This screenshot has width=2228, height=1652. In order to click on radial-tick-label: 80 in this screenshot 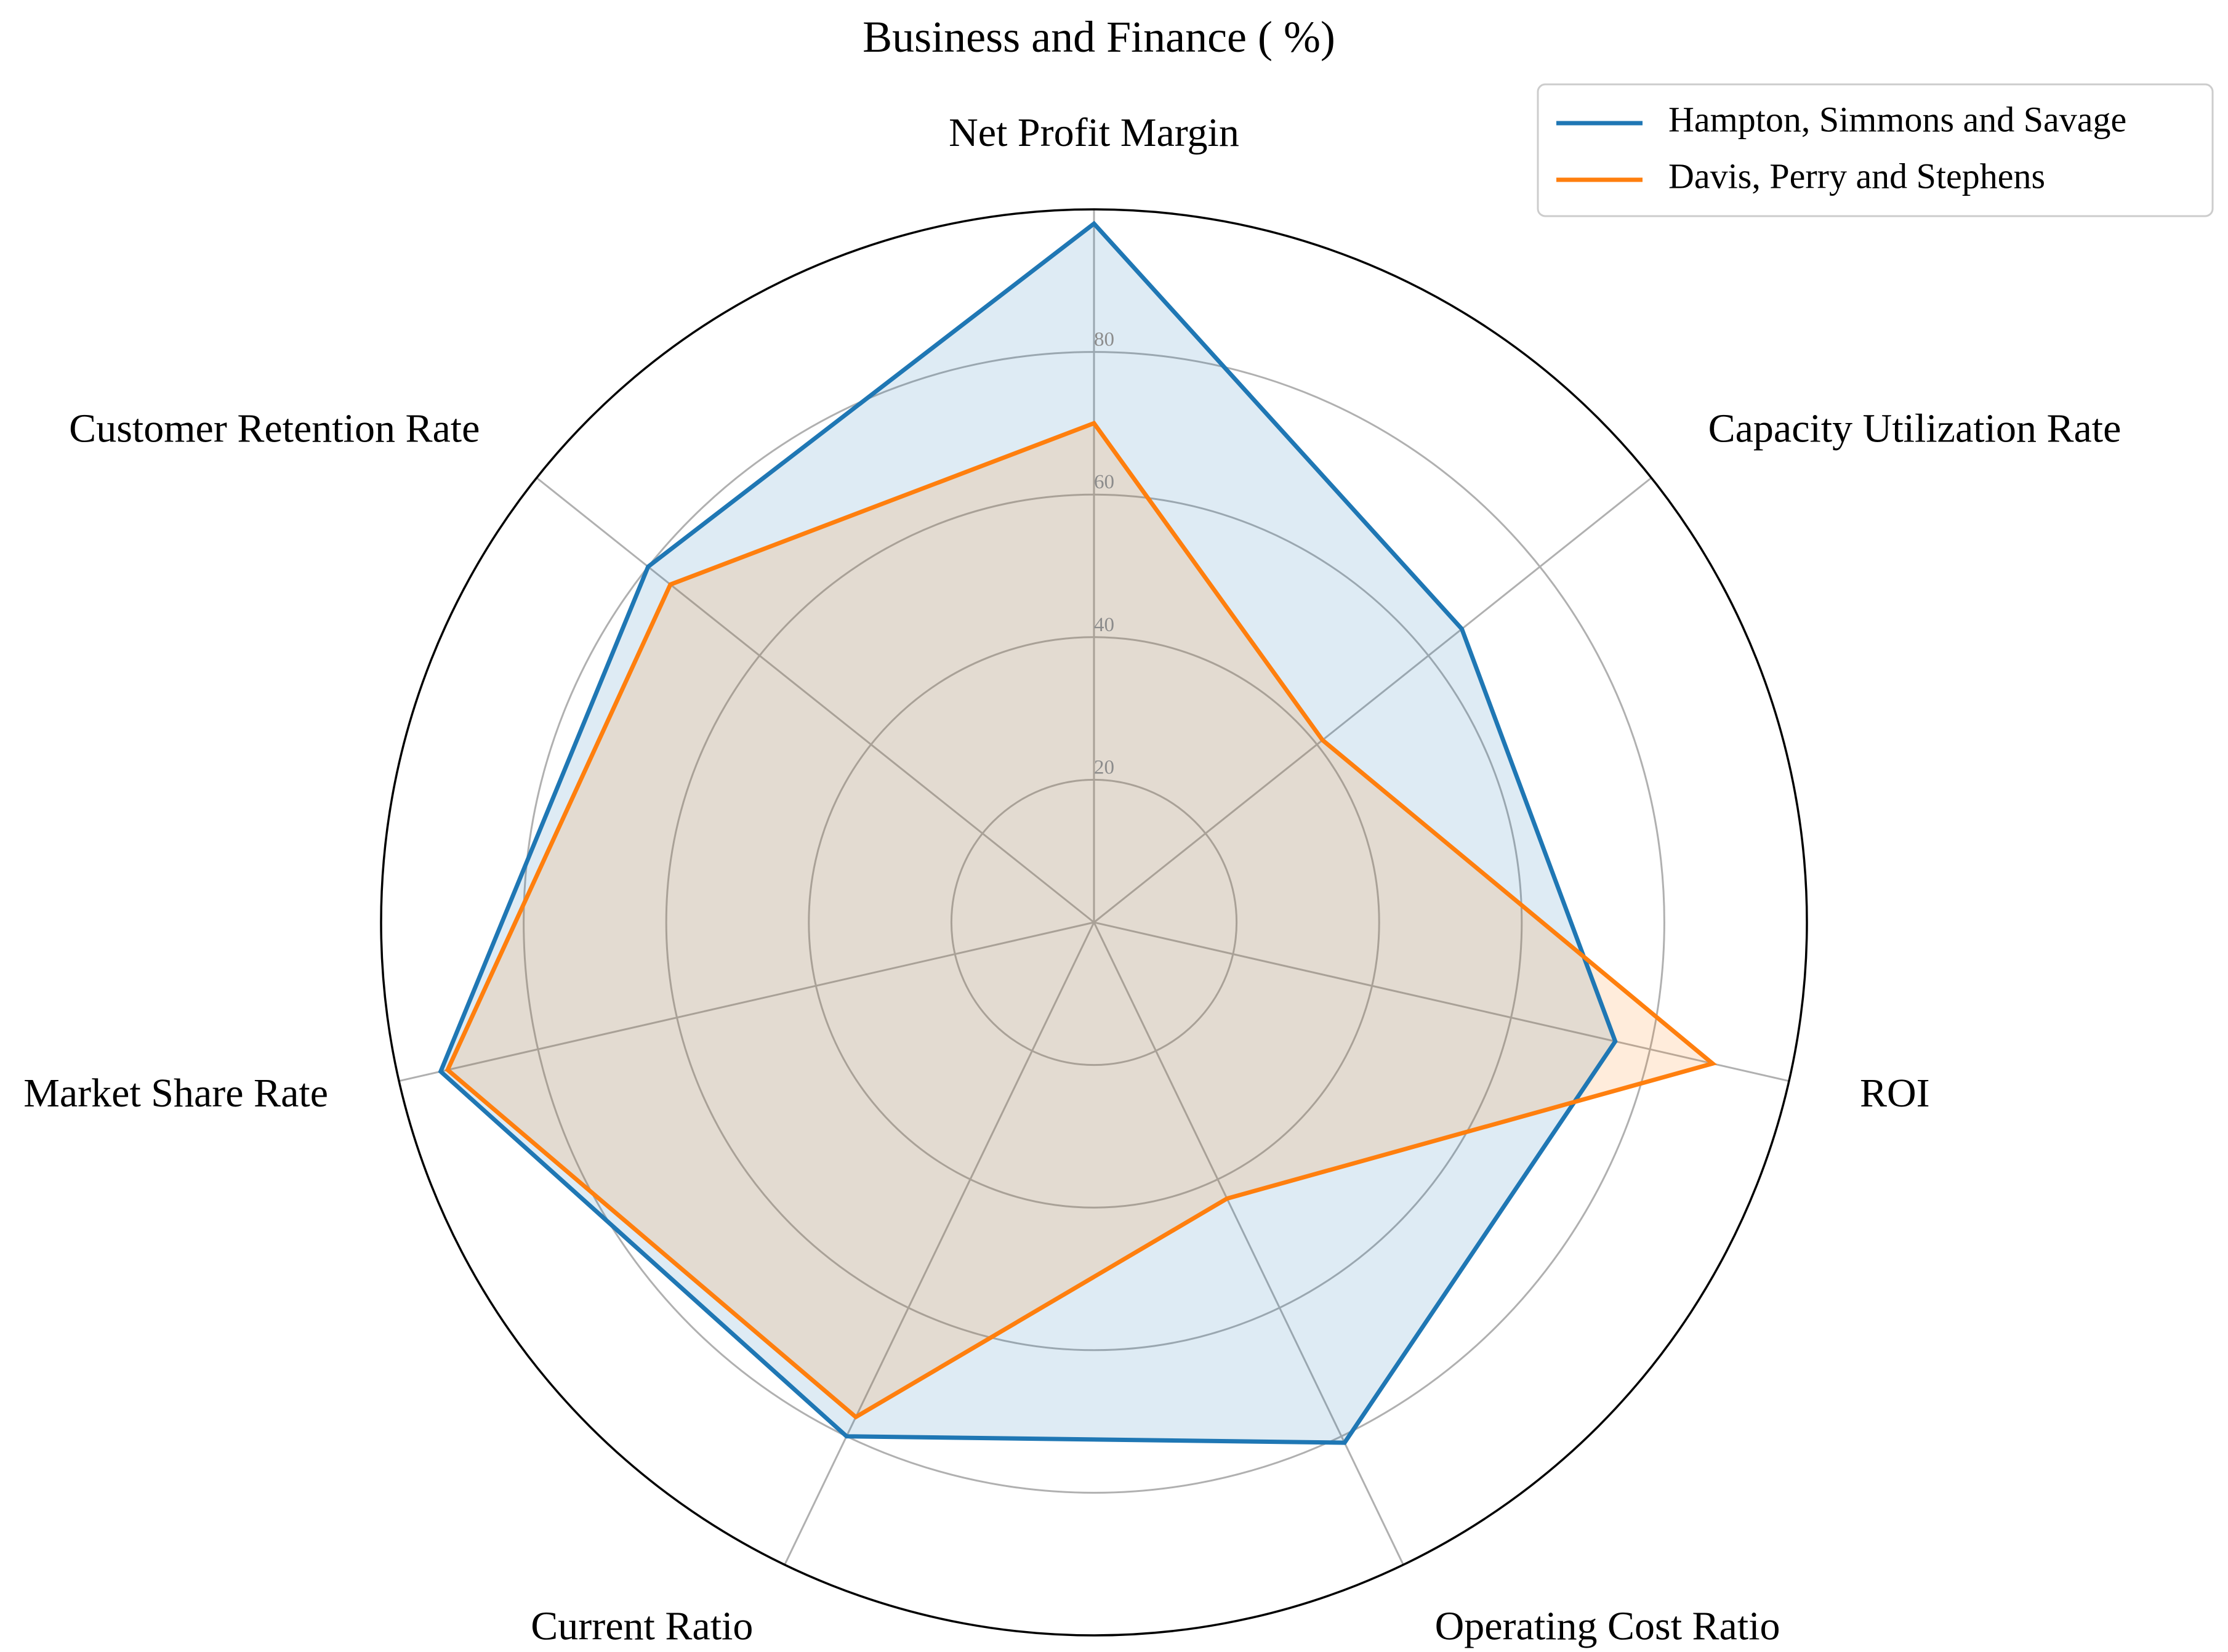, I will do `click(1104, 340)`.